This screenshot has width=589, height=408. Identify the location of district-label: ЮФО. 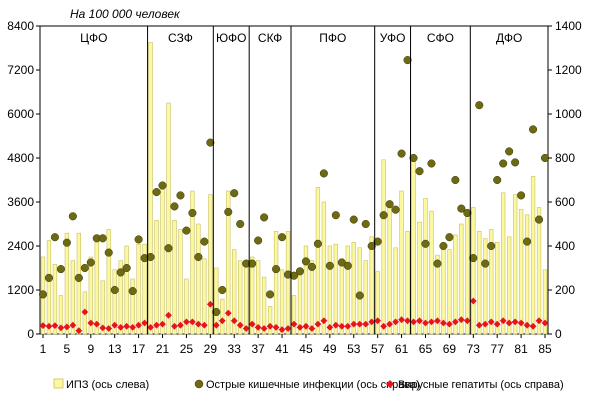
(231, 38).